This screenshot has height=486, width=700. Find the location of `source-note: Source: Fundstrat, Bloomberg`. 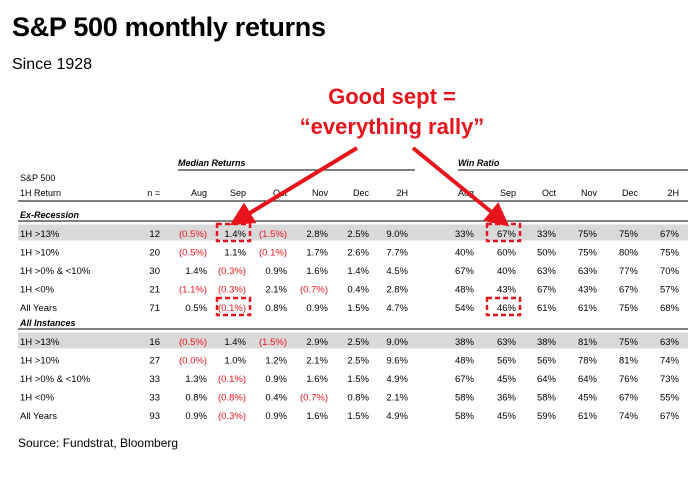

source-note: Source: Fundstrat, Bloomberg is located at coordinates (98, 443).